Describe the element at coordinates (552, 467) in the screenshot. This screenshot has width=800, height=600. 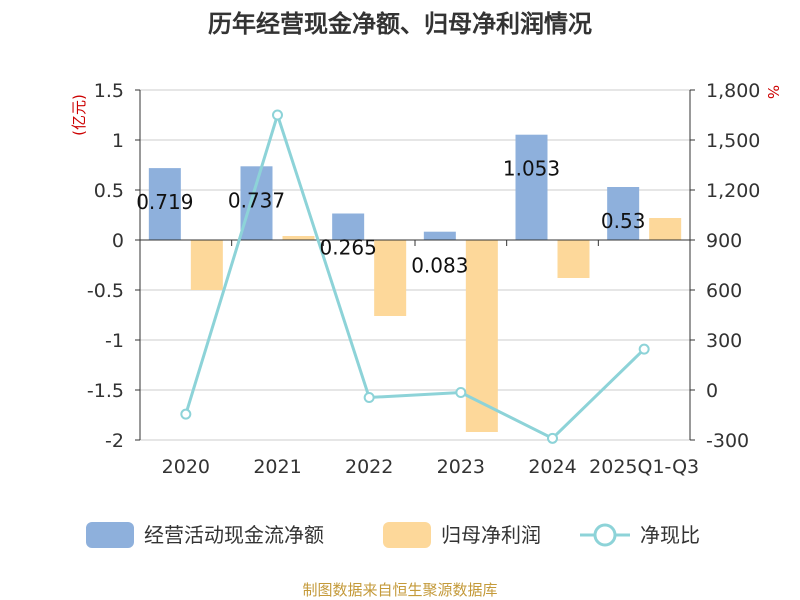
I see `category-label: 2024` at that location.